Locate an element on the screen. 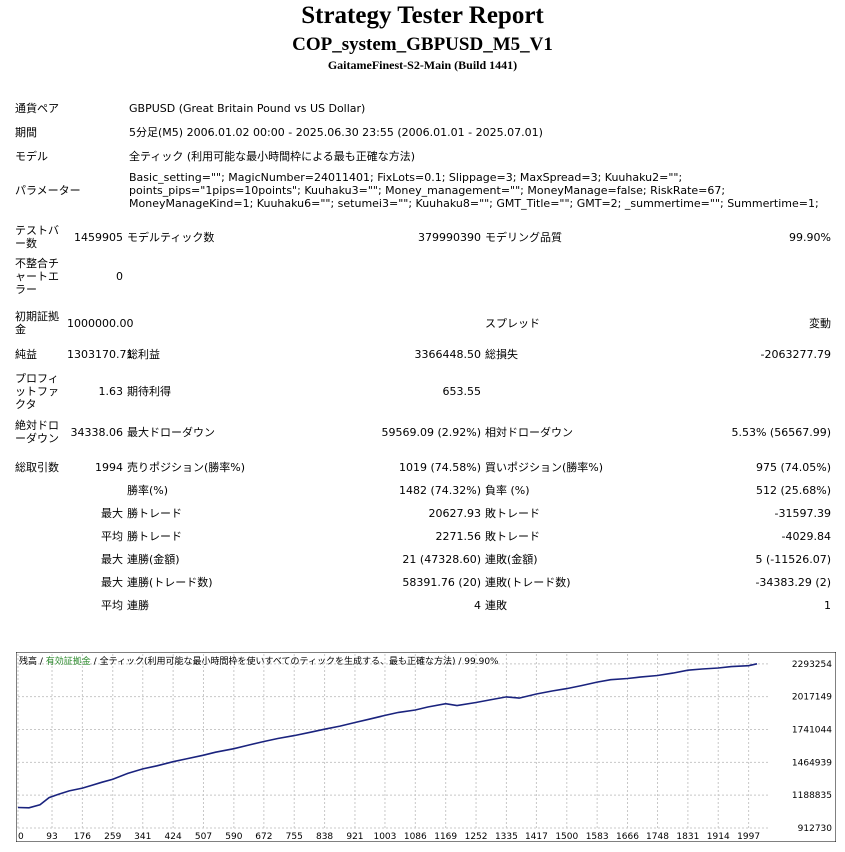 This screenshot has height=852, width=845. mismatch-label: 不整合チャートエラー is located at coordinates (37, 276).